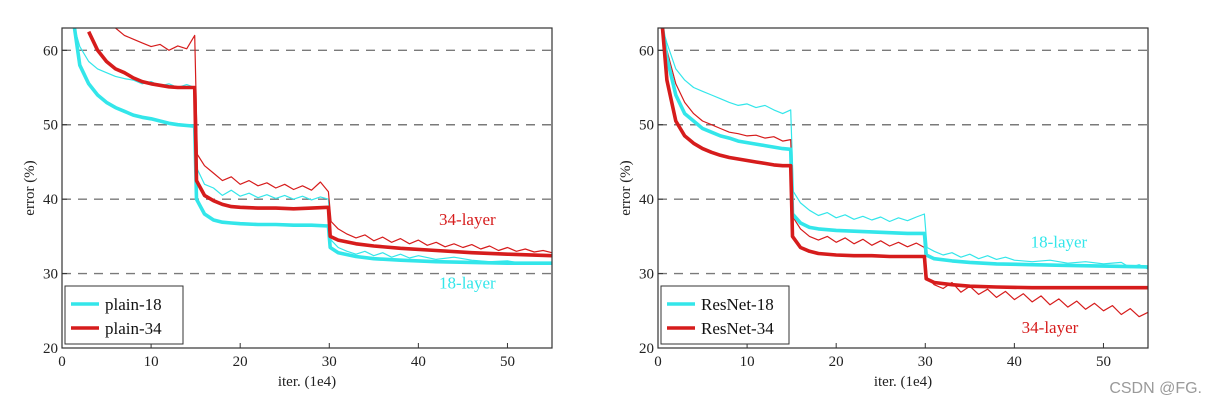  What do you see at coordinates (1155, 388) in the screenshot?
I see `watermark-text: CSDN @FG.` at bounding box center [1155, 388].